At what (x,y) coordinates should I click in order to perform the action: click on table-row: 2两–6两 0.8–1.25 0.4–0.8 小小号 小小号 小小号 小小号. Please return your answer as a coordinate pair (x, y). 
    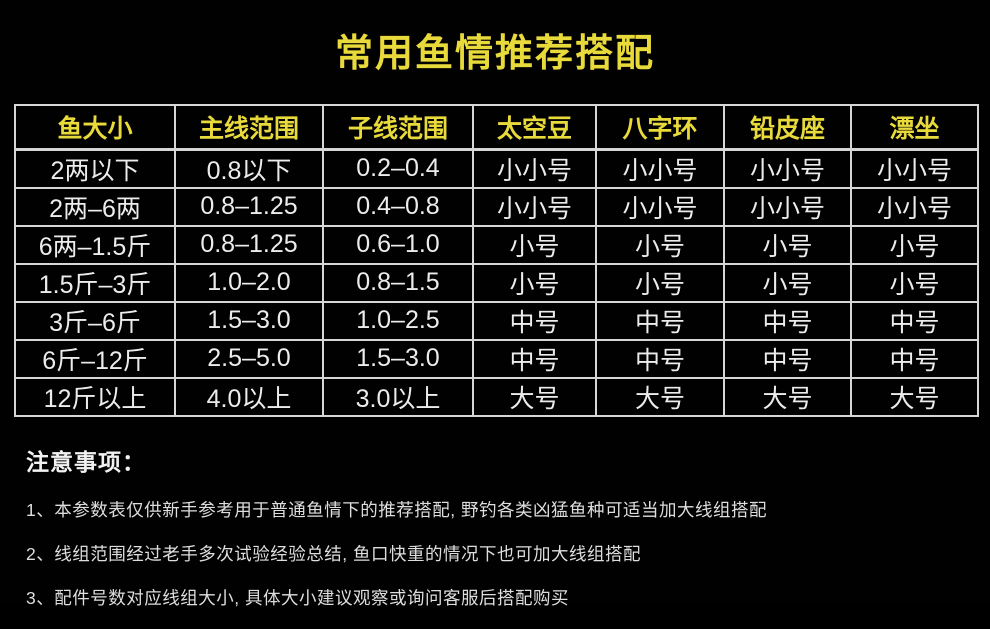
    Looking at the image, I should click on (496, 206).